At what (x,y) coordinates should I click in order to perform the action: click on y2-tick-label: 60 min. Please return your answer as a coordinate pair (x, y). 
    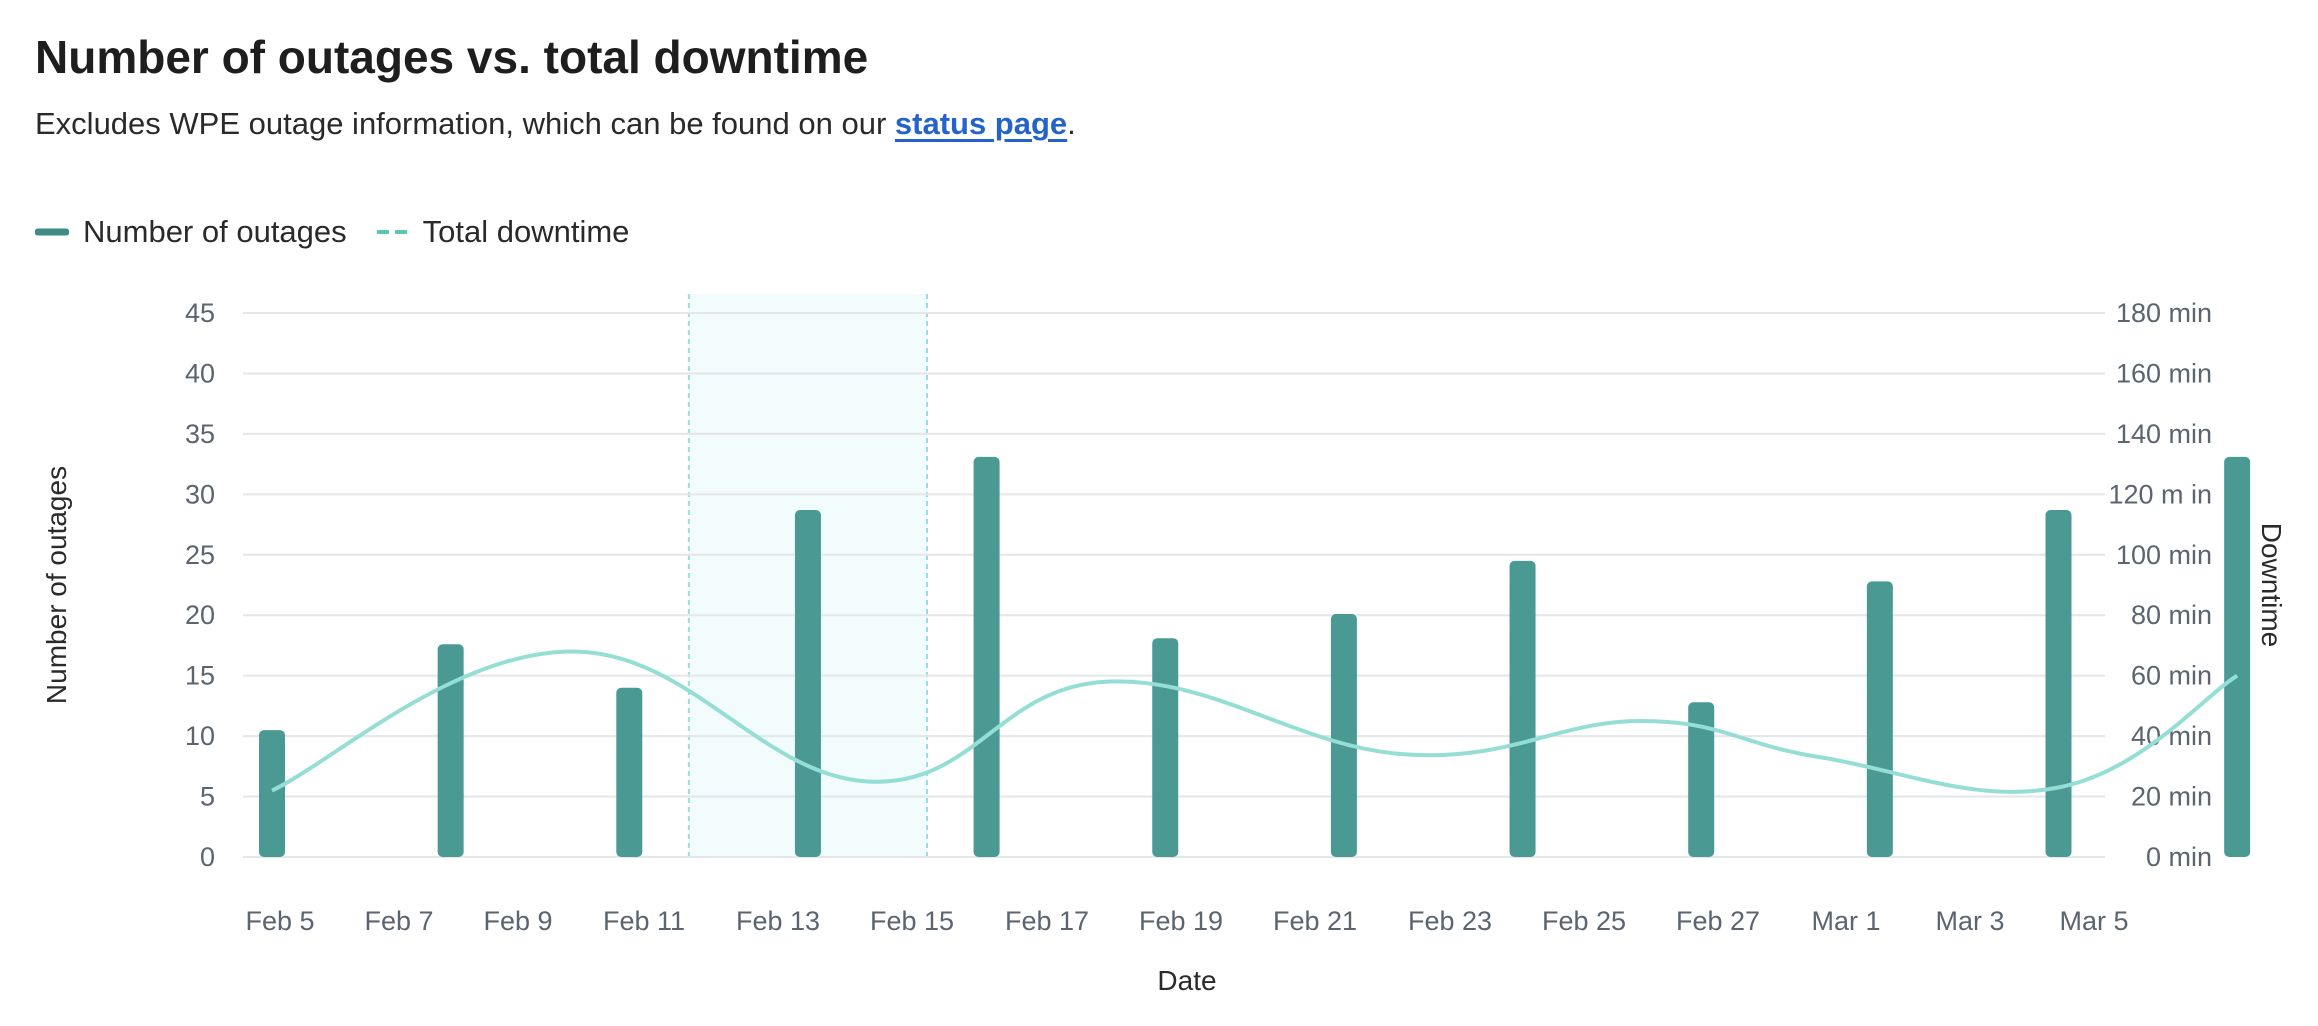
    Looking at the image, I should click on (2171, 676).